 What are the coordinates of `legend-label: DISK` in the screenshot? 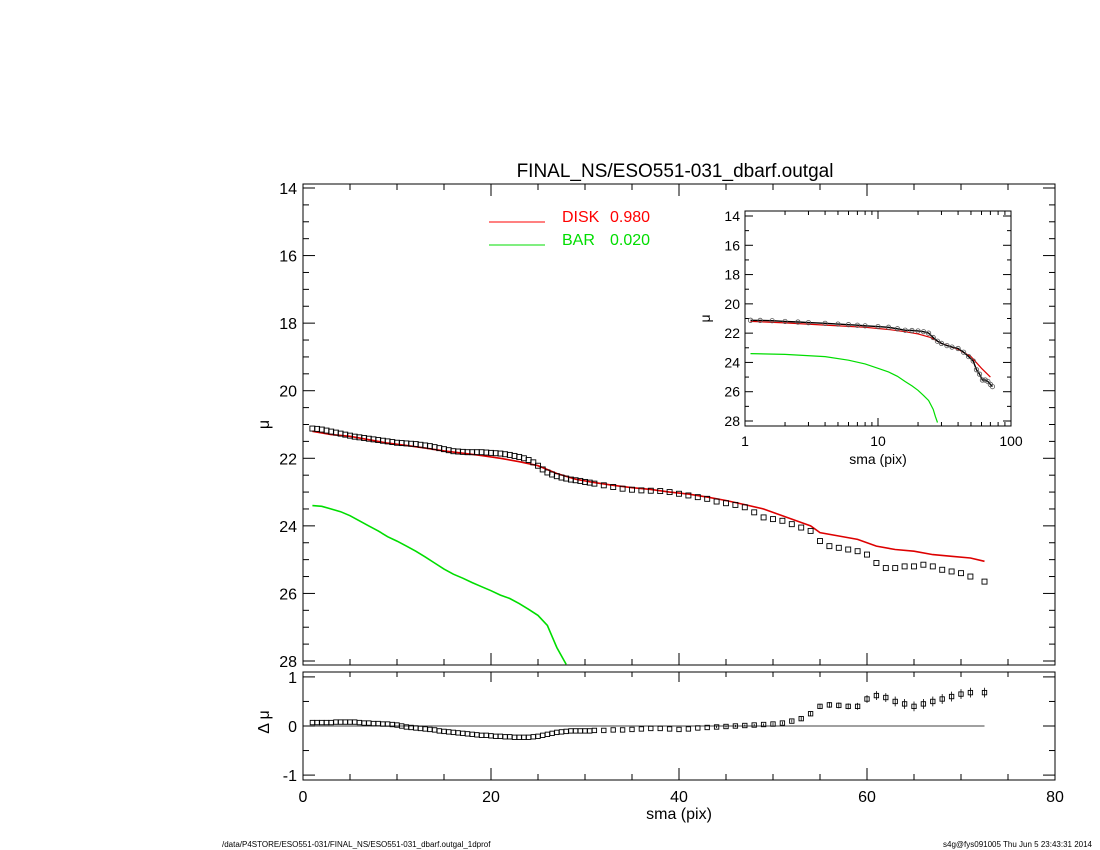 It's located at (581, 217).